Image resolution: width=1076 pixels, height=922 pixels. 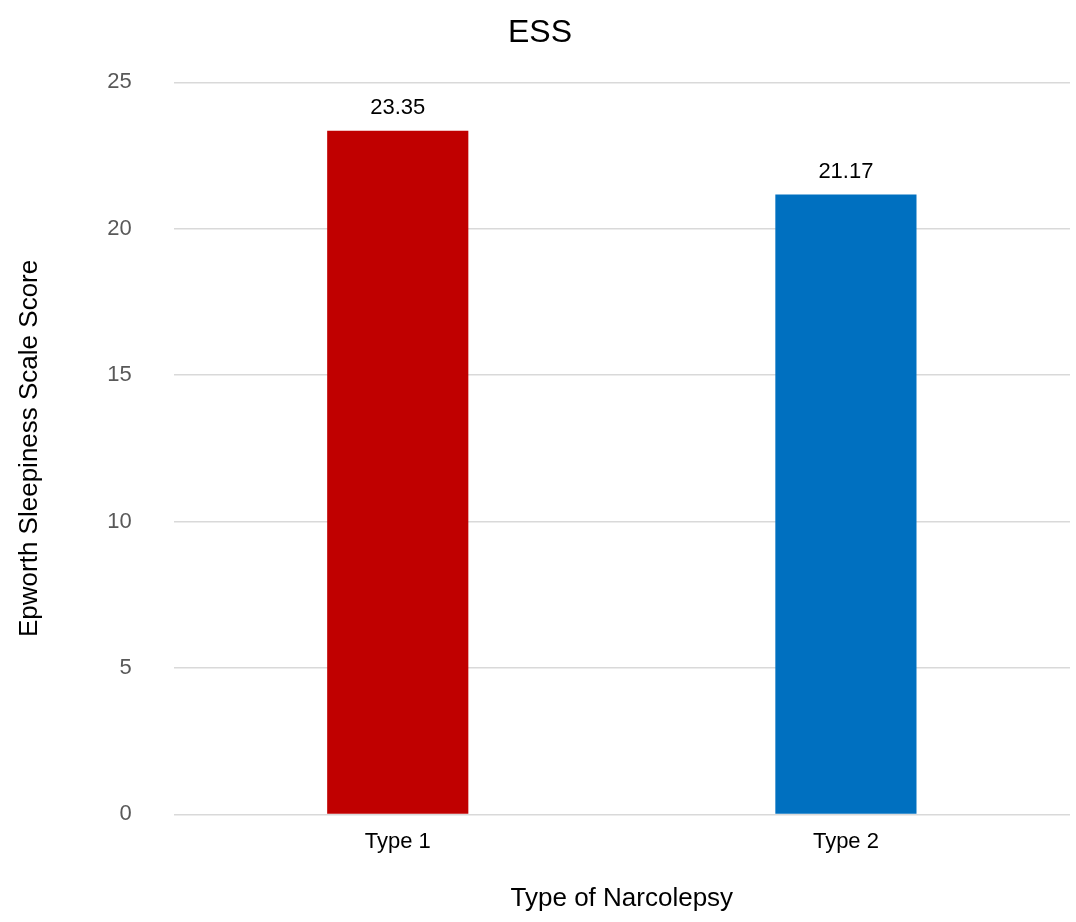 I want to click on y-tick-label: 10, so click(x=119, y=520).